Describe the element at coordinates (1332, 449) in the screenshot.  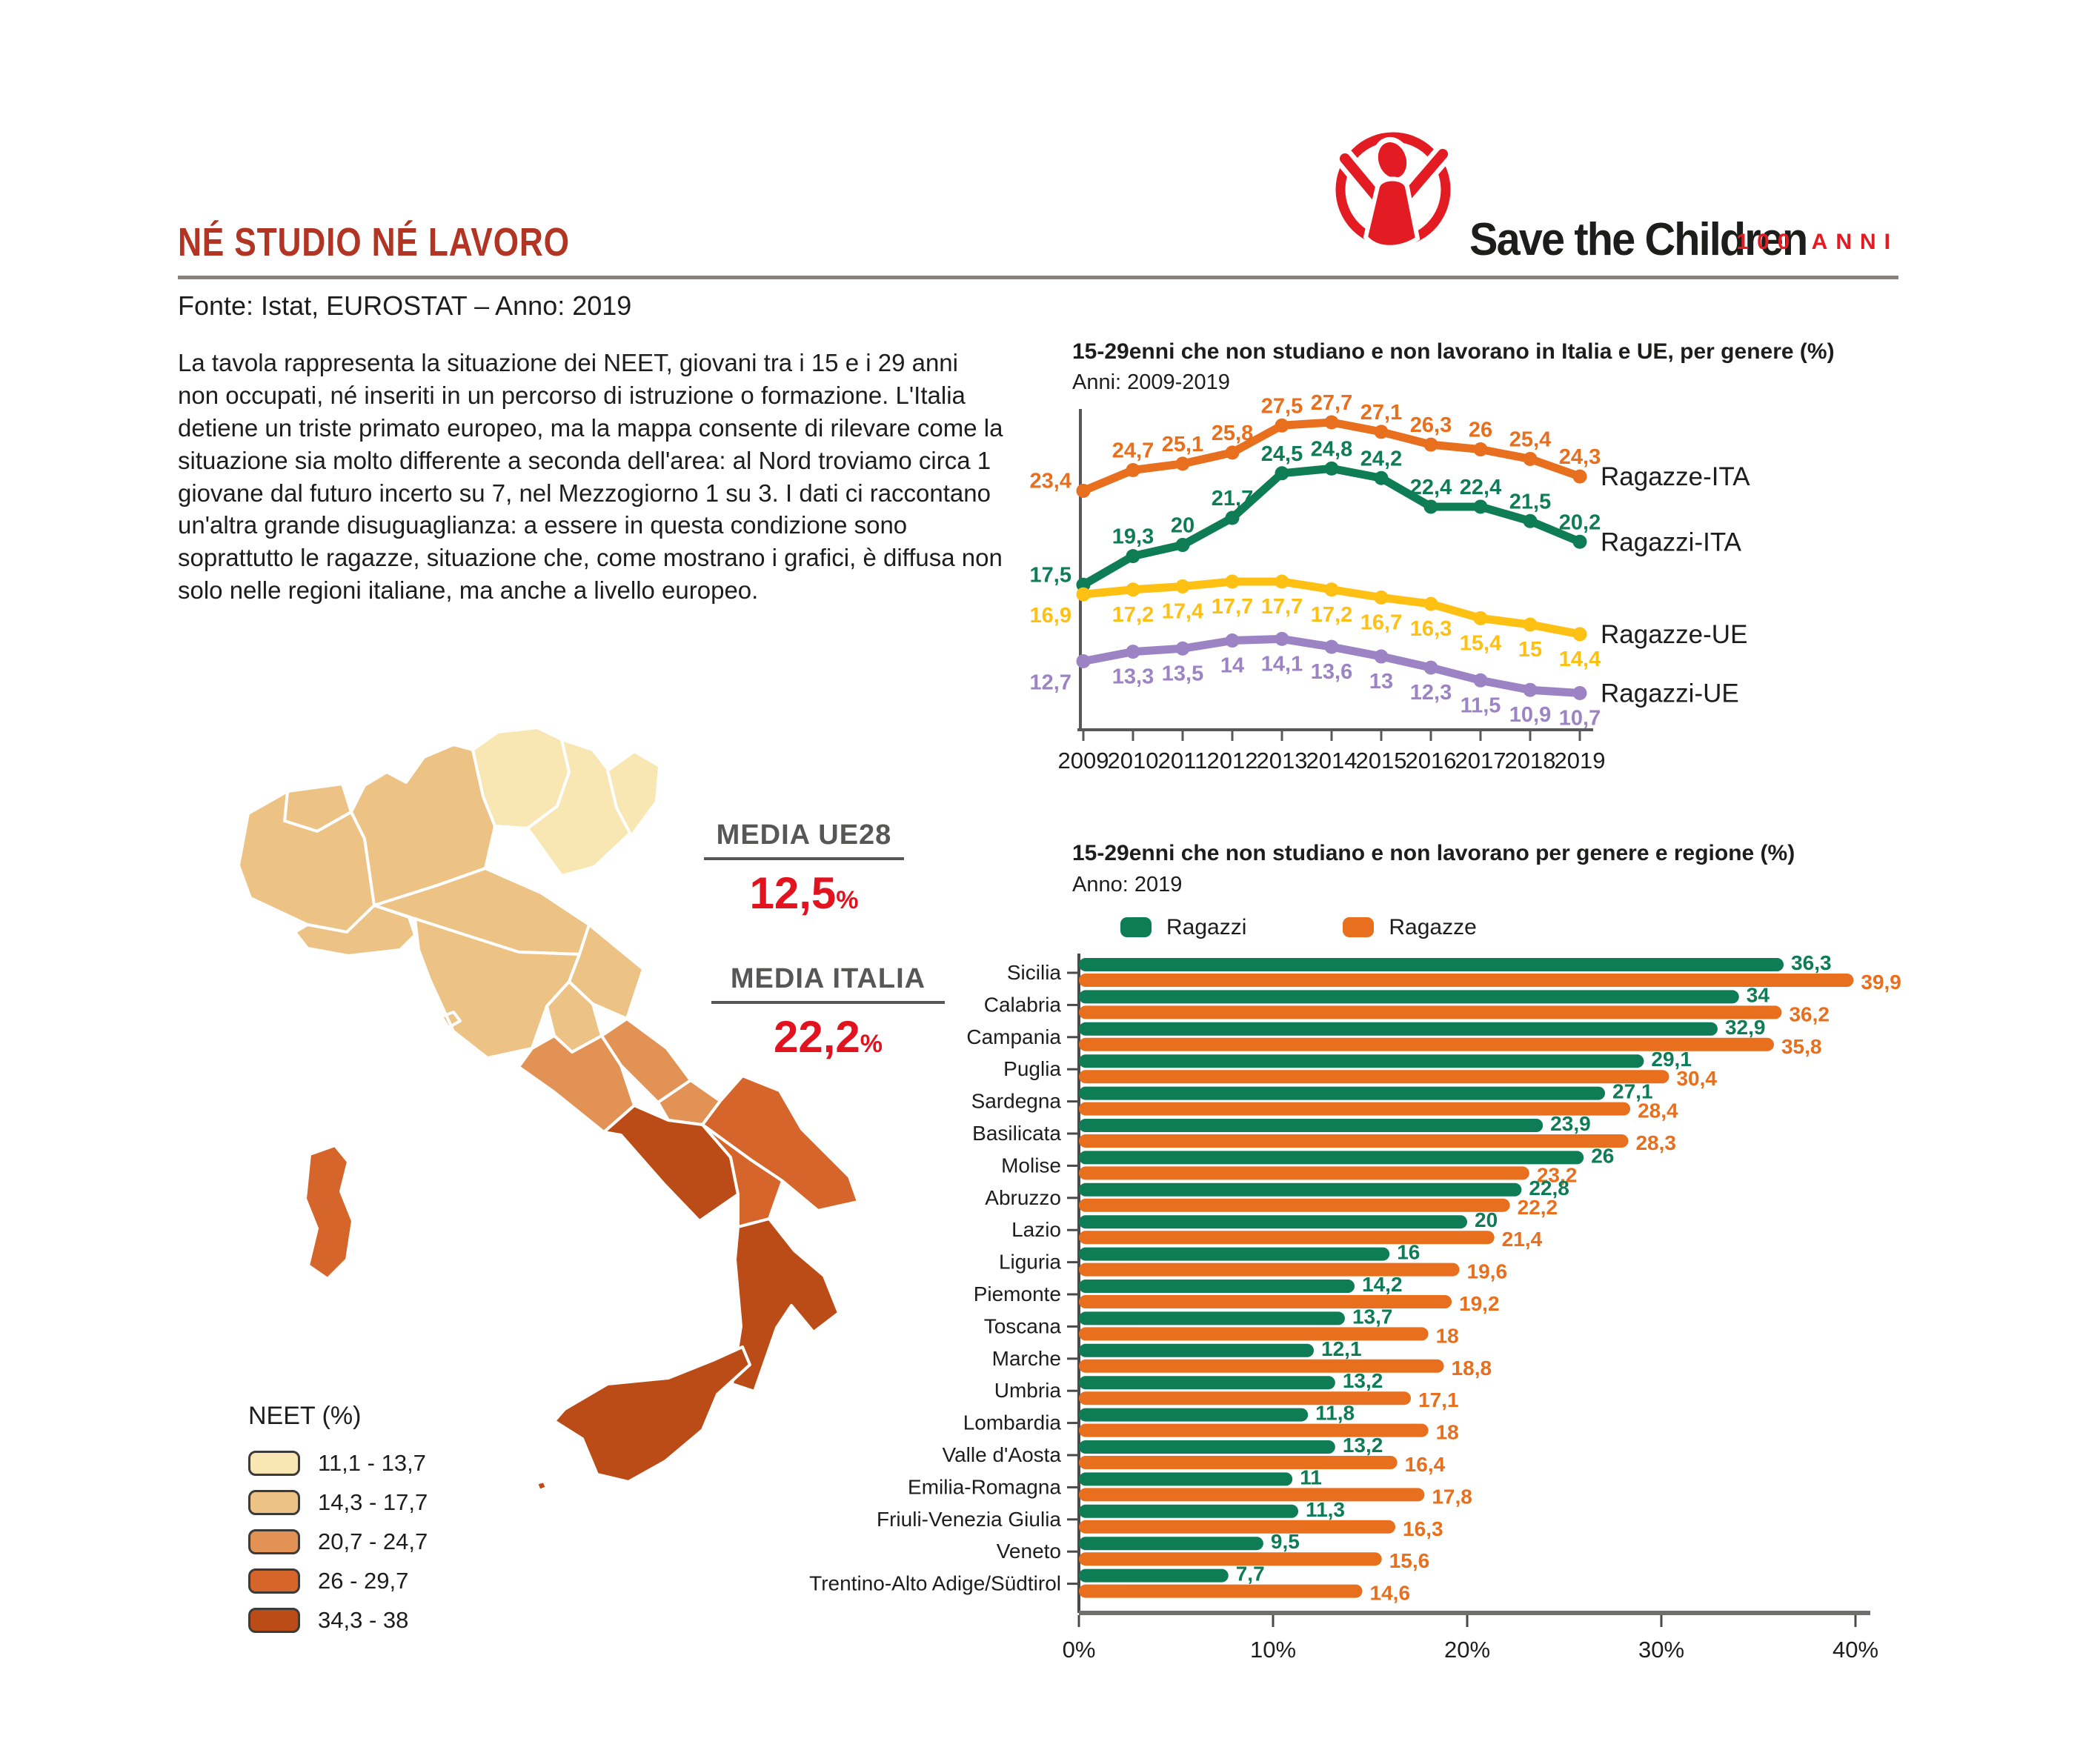
I see `value-label-ragazzi-ita: 24,8` at that location.